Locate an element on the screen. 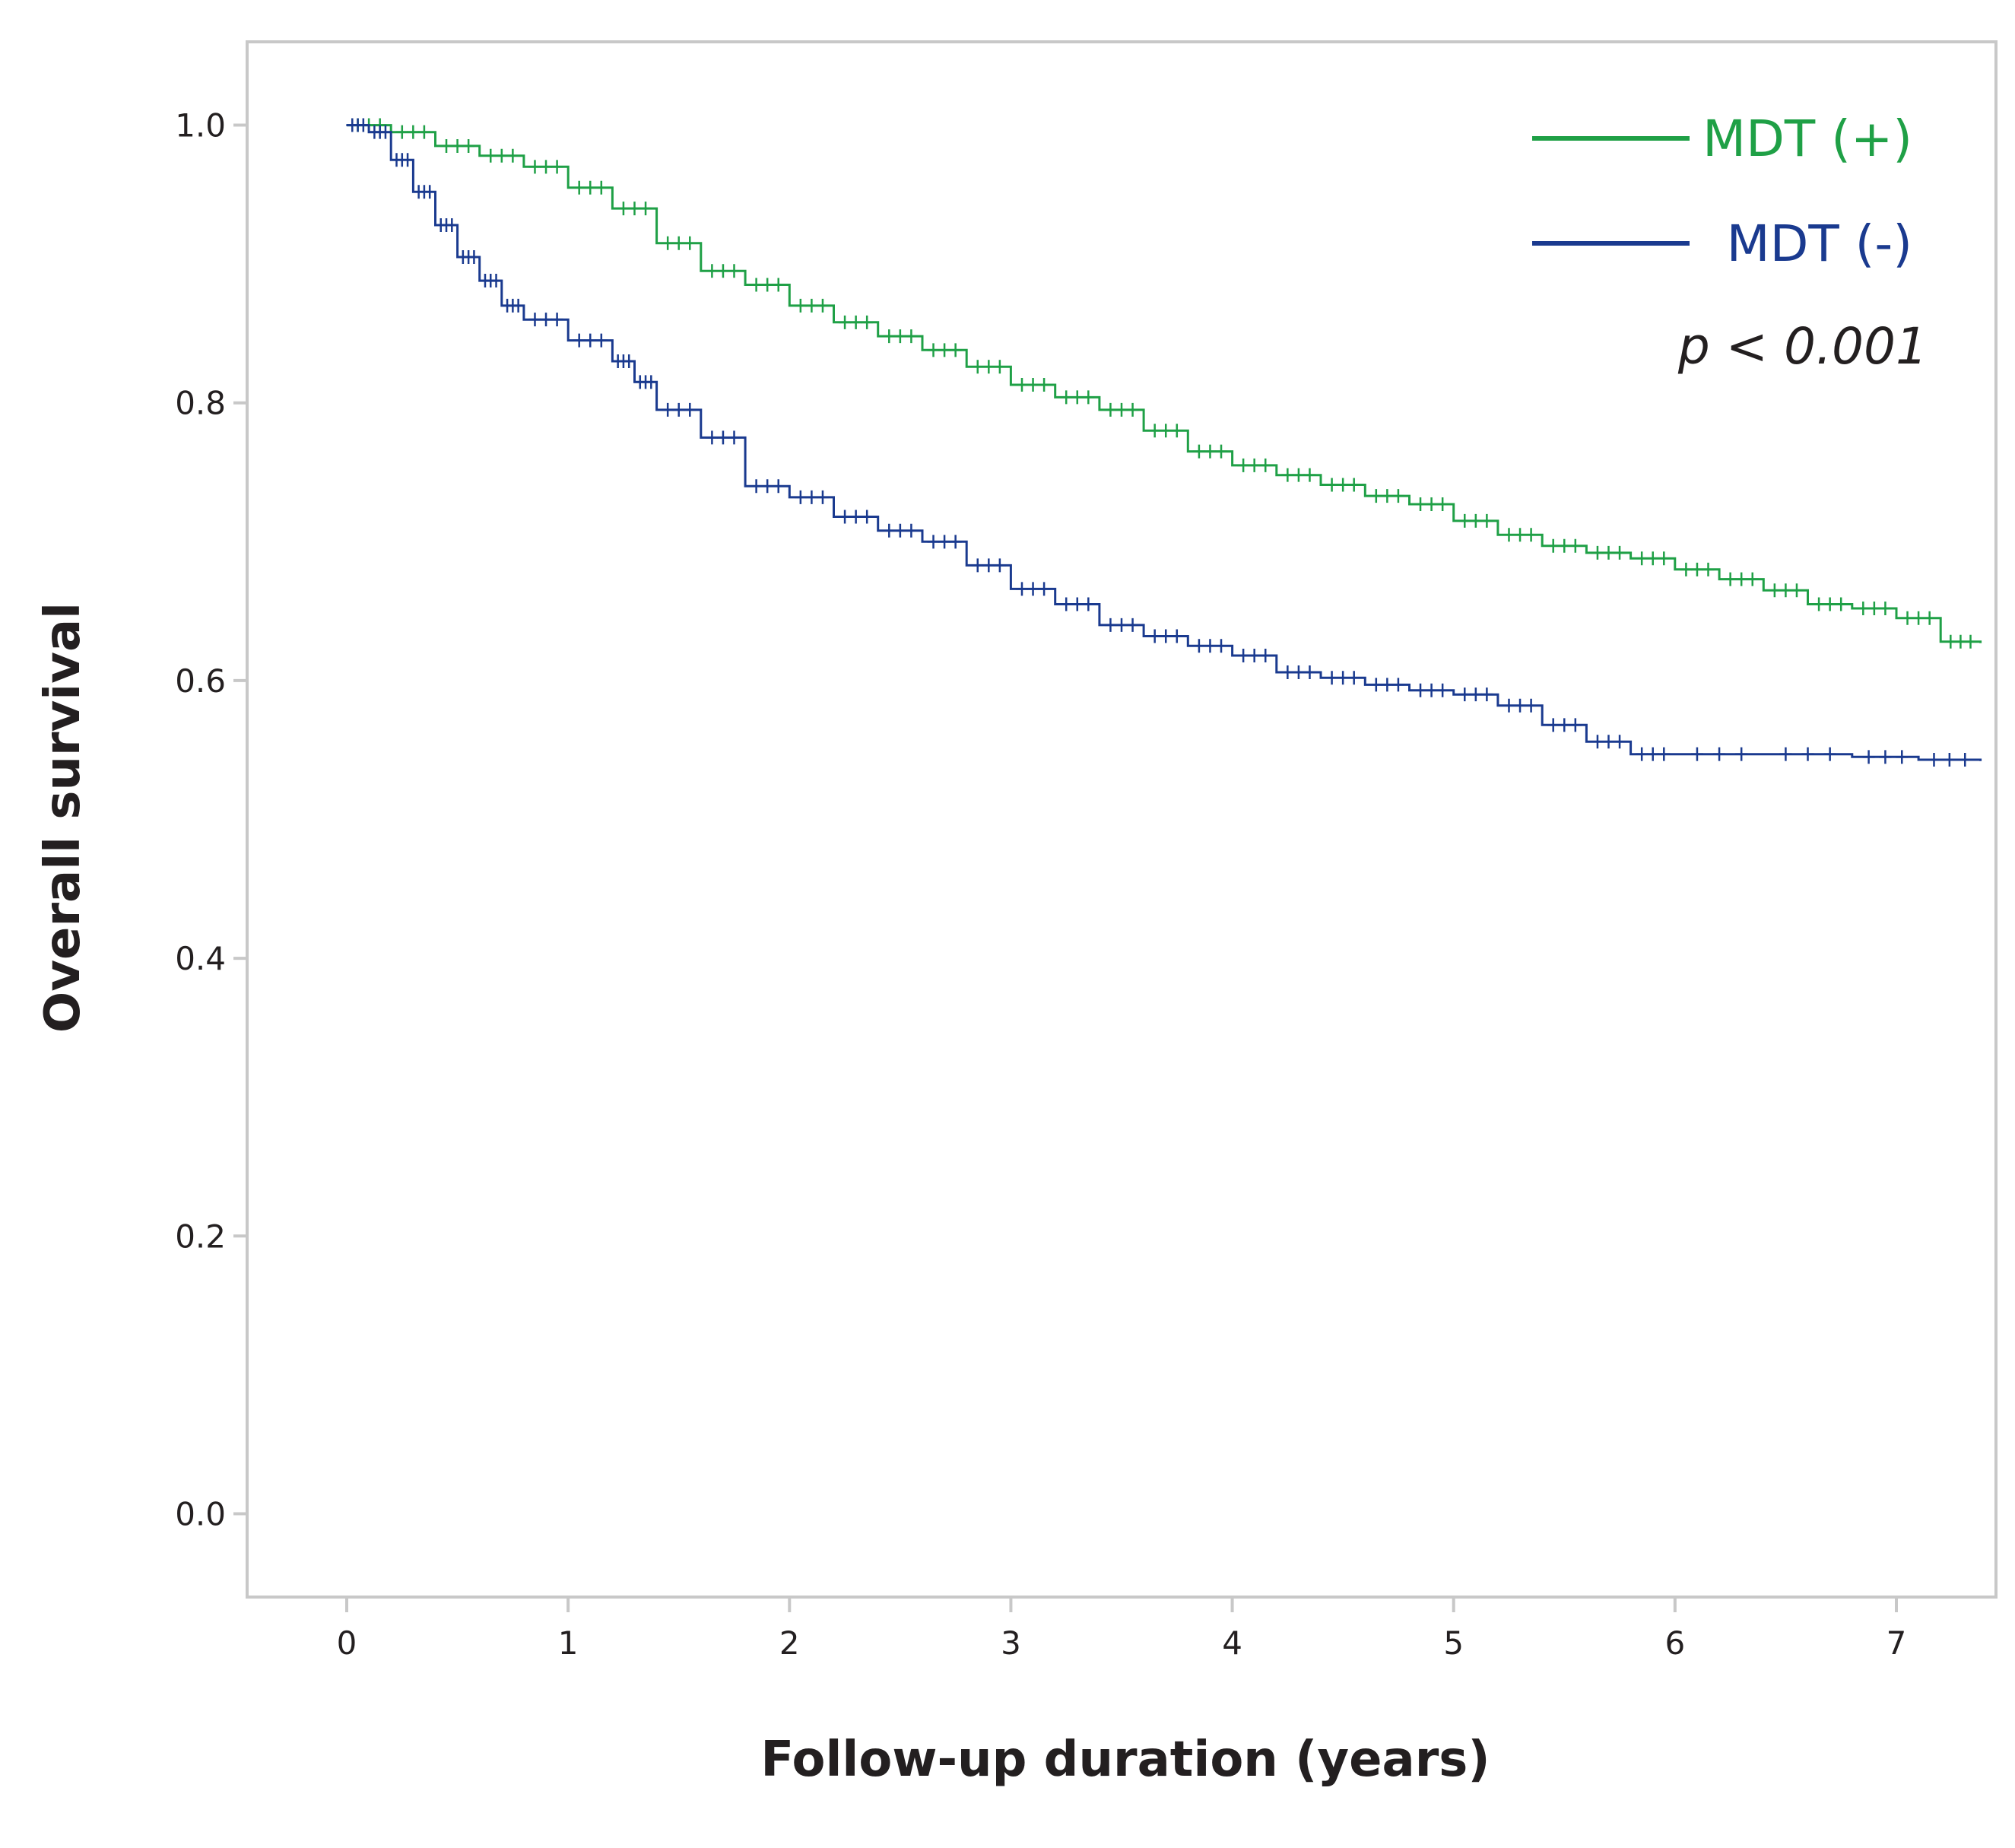 Image resolution: width=2015 pixels, height=1848 pixels. y-tick-label: 1.0 is located at coordinates (200, 125).